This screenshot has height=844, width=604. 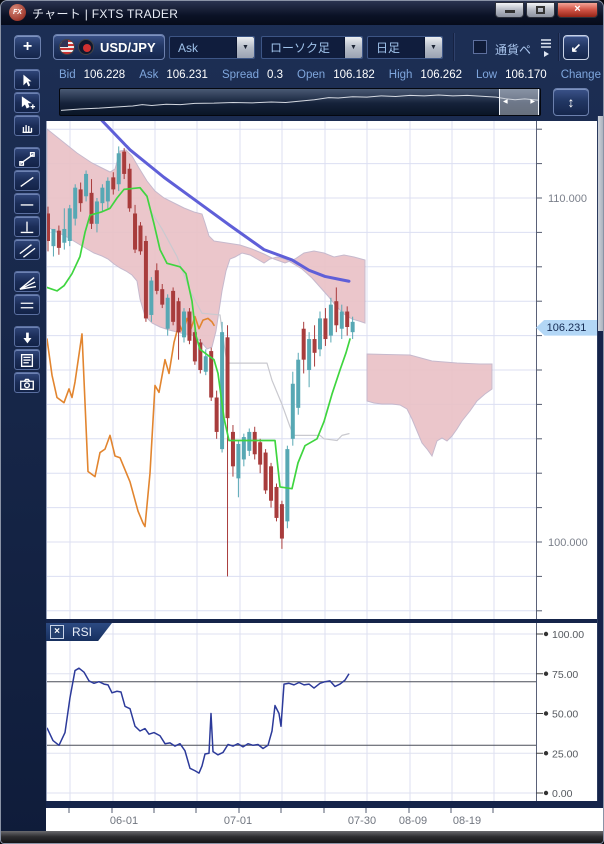 I want to click on minimize-button, so click(x=509, y=10).